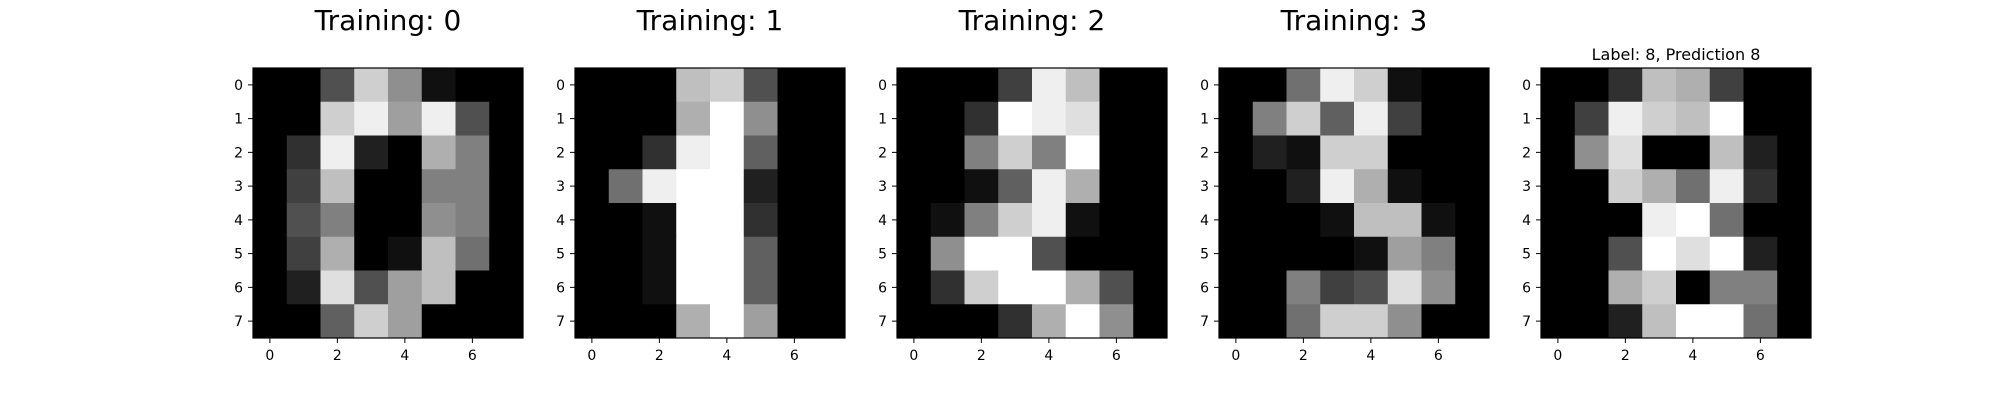 This screenshot has height=400, width=2000. I want to click on digit-panel-3: Training: 3 0 1 2 3 4 5 6 7 0 2 4 6, so click(1345, 184).